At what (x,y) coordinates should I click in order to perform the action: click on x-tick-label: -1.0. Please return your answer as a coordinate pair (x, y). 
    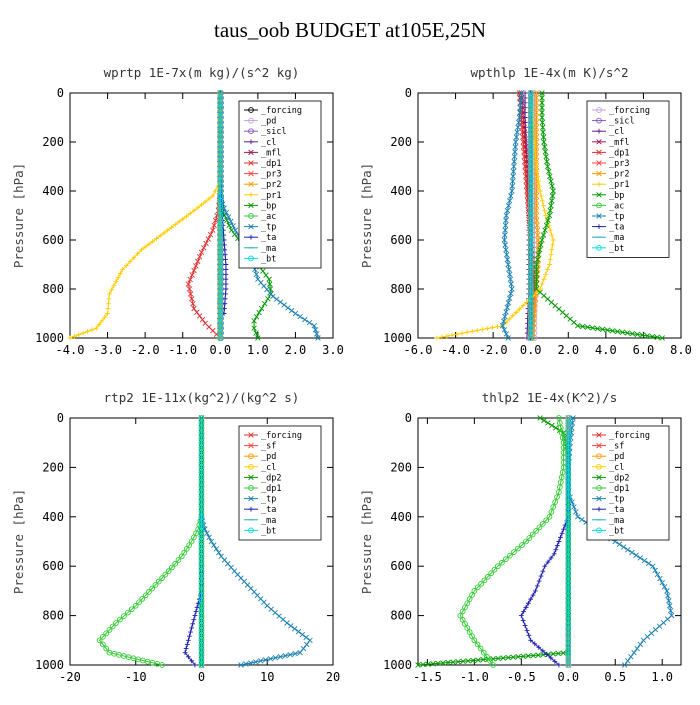
    Looking at the image, I should click on (182, 350).